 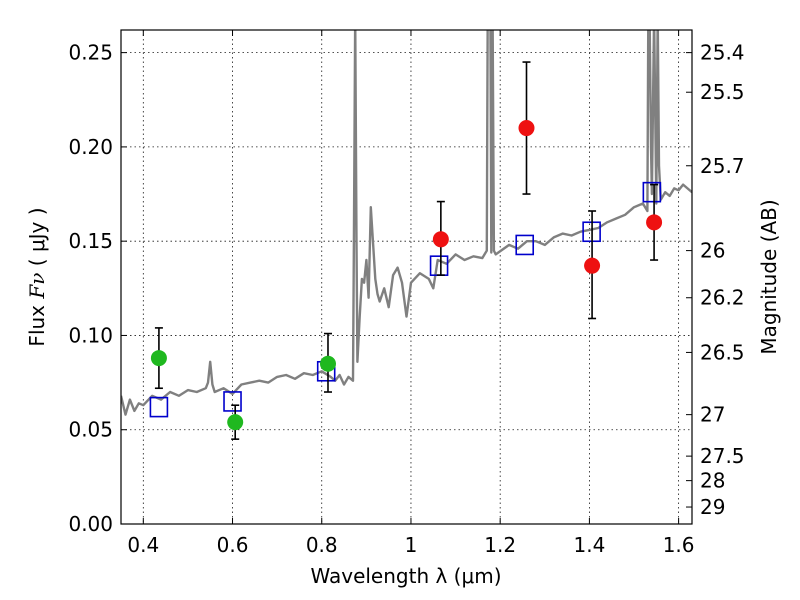 I want to click on y-tick-label: 0.20, so click(x=90, y=147).